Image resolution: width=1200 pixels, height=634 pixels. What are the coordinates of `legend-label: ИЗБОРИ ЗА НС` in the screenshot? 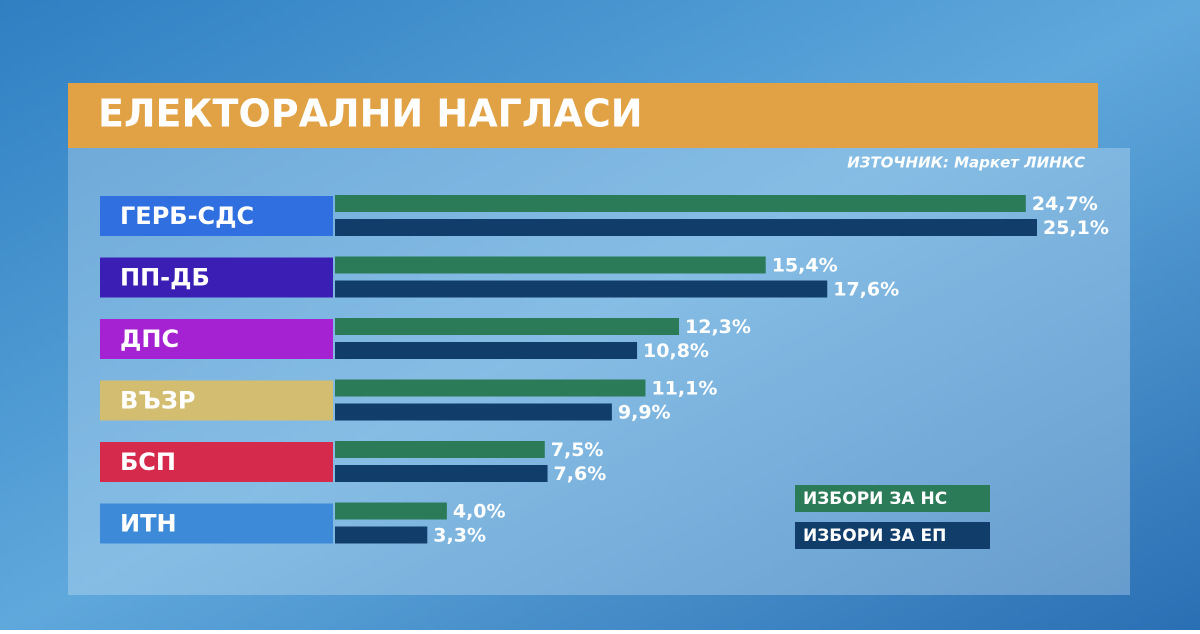 It's located at (875, 499).